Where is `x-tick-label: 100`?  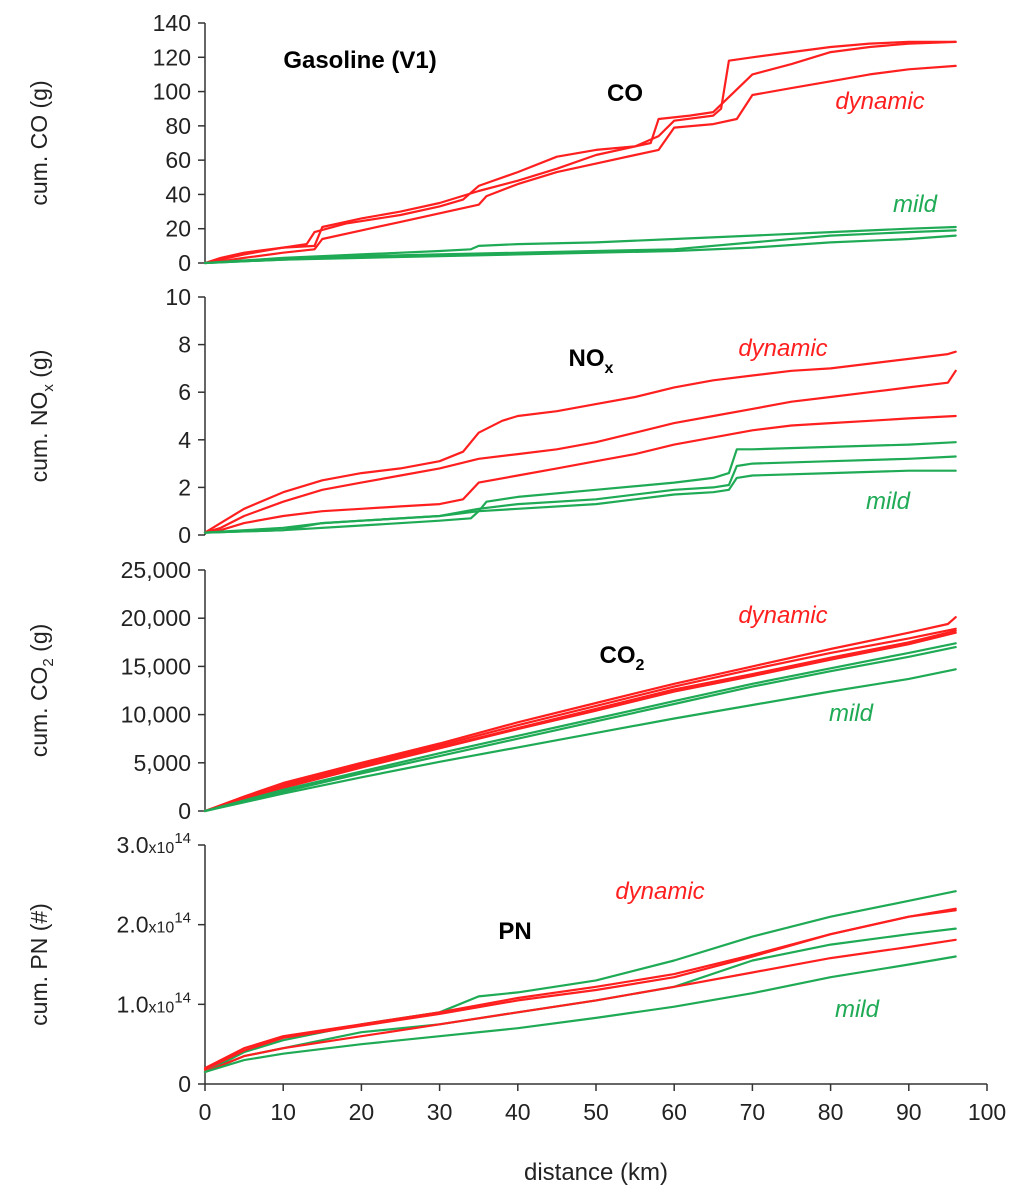
x-tick-label: 100 is located at coordinates (987, 1112).